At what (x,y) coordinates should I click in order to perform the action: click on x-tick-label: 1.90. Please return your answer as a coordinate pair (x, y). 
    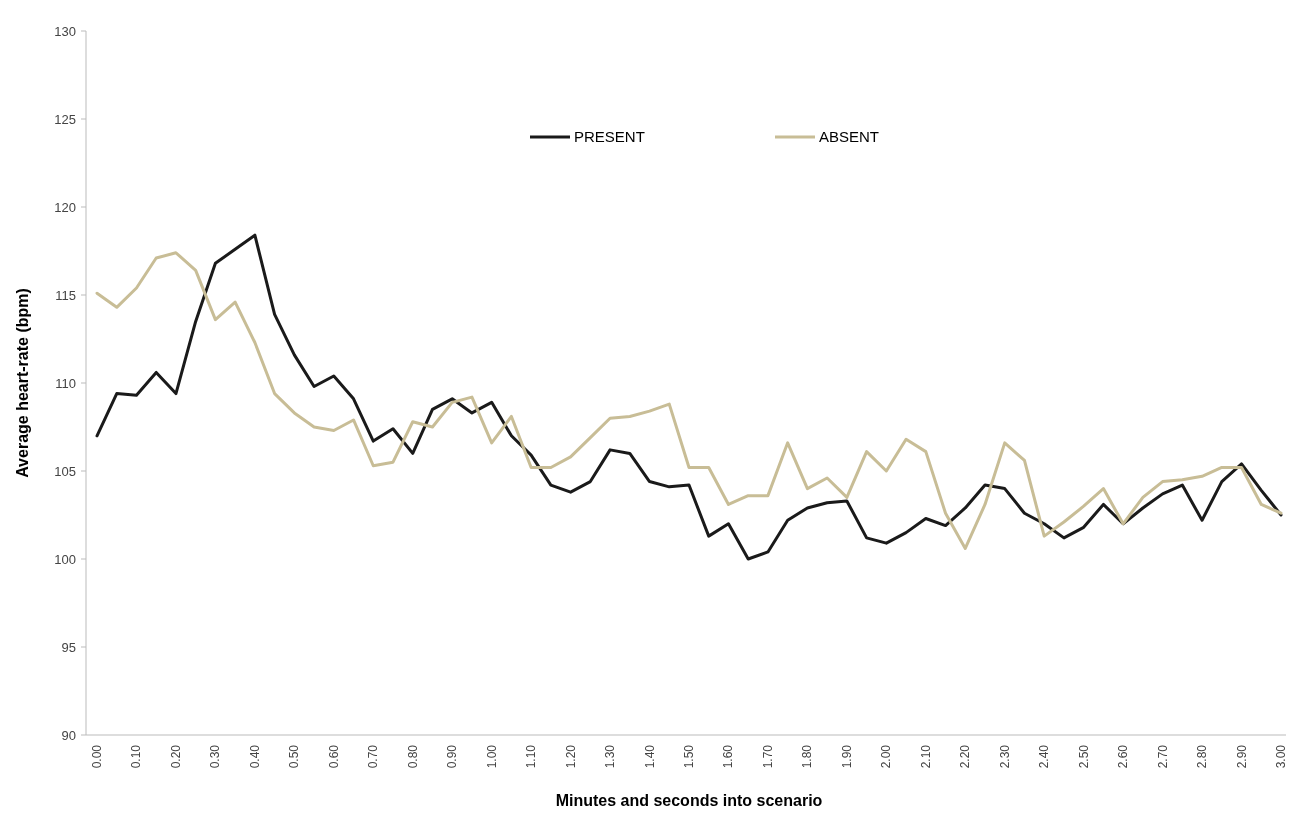
    Looking at the image, I should click on (846, 756).